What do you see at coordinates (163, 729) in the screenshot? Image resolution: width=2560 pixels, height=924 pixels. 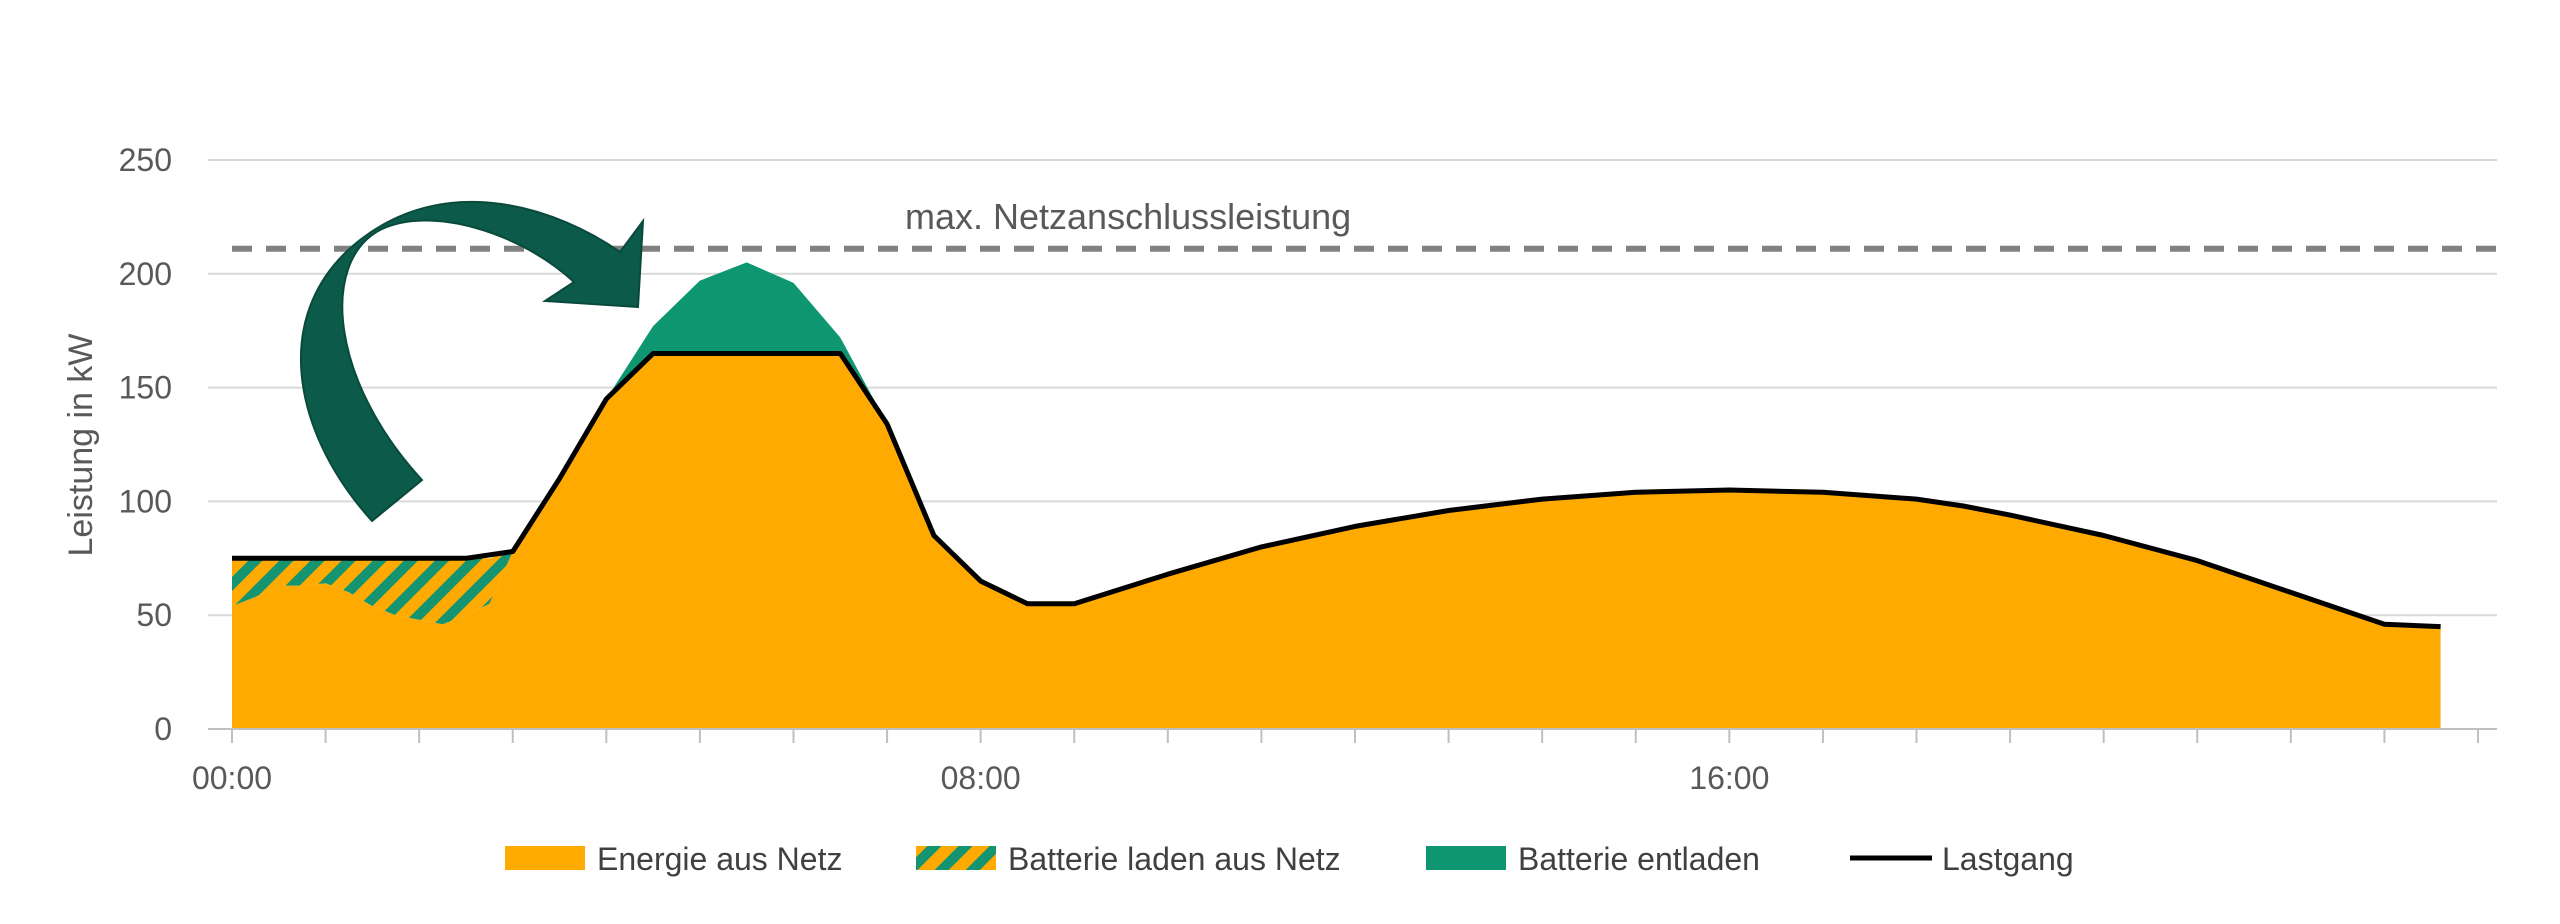 I see `y-tick-label-0: 0` at bounding box center [163, 729].